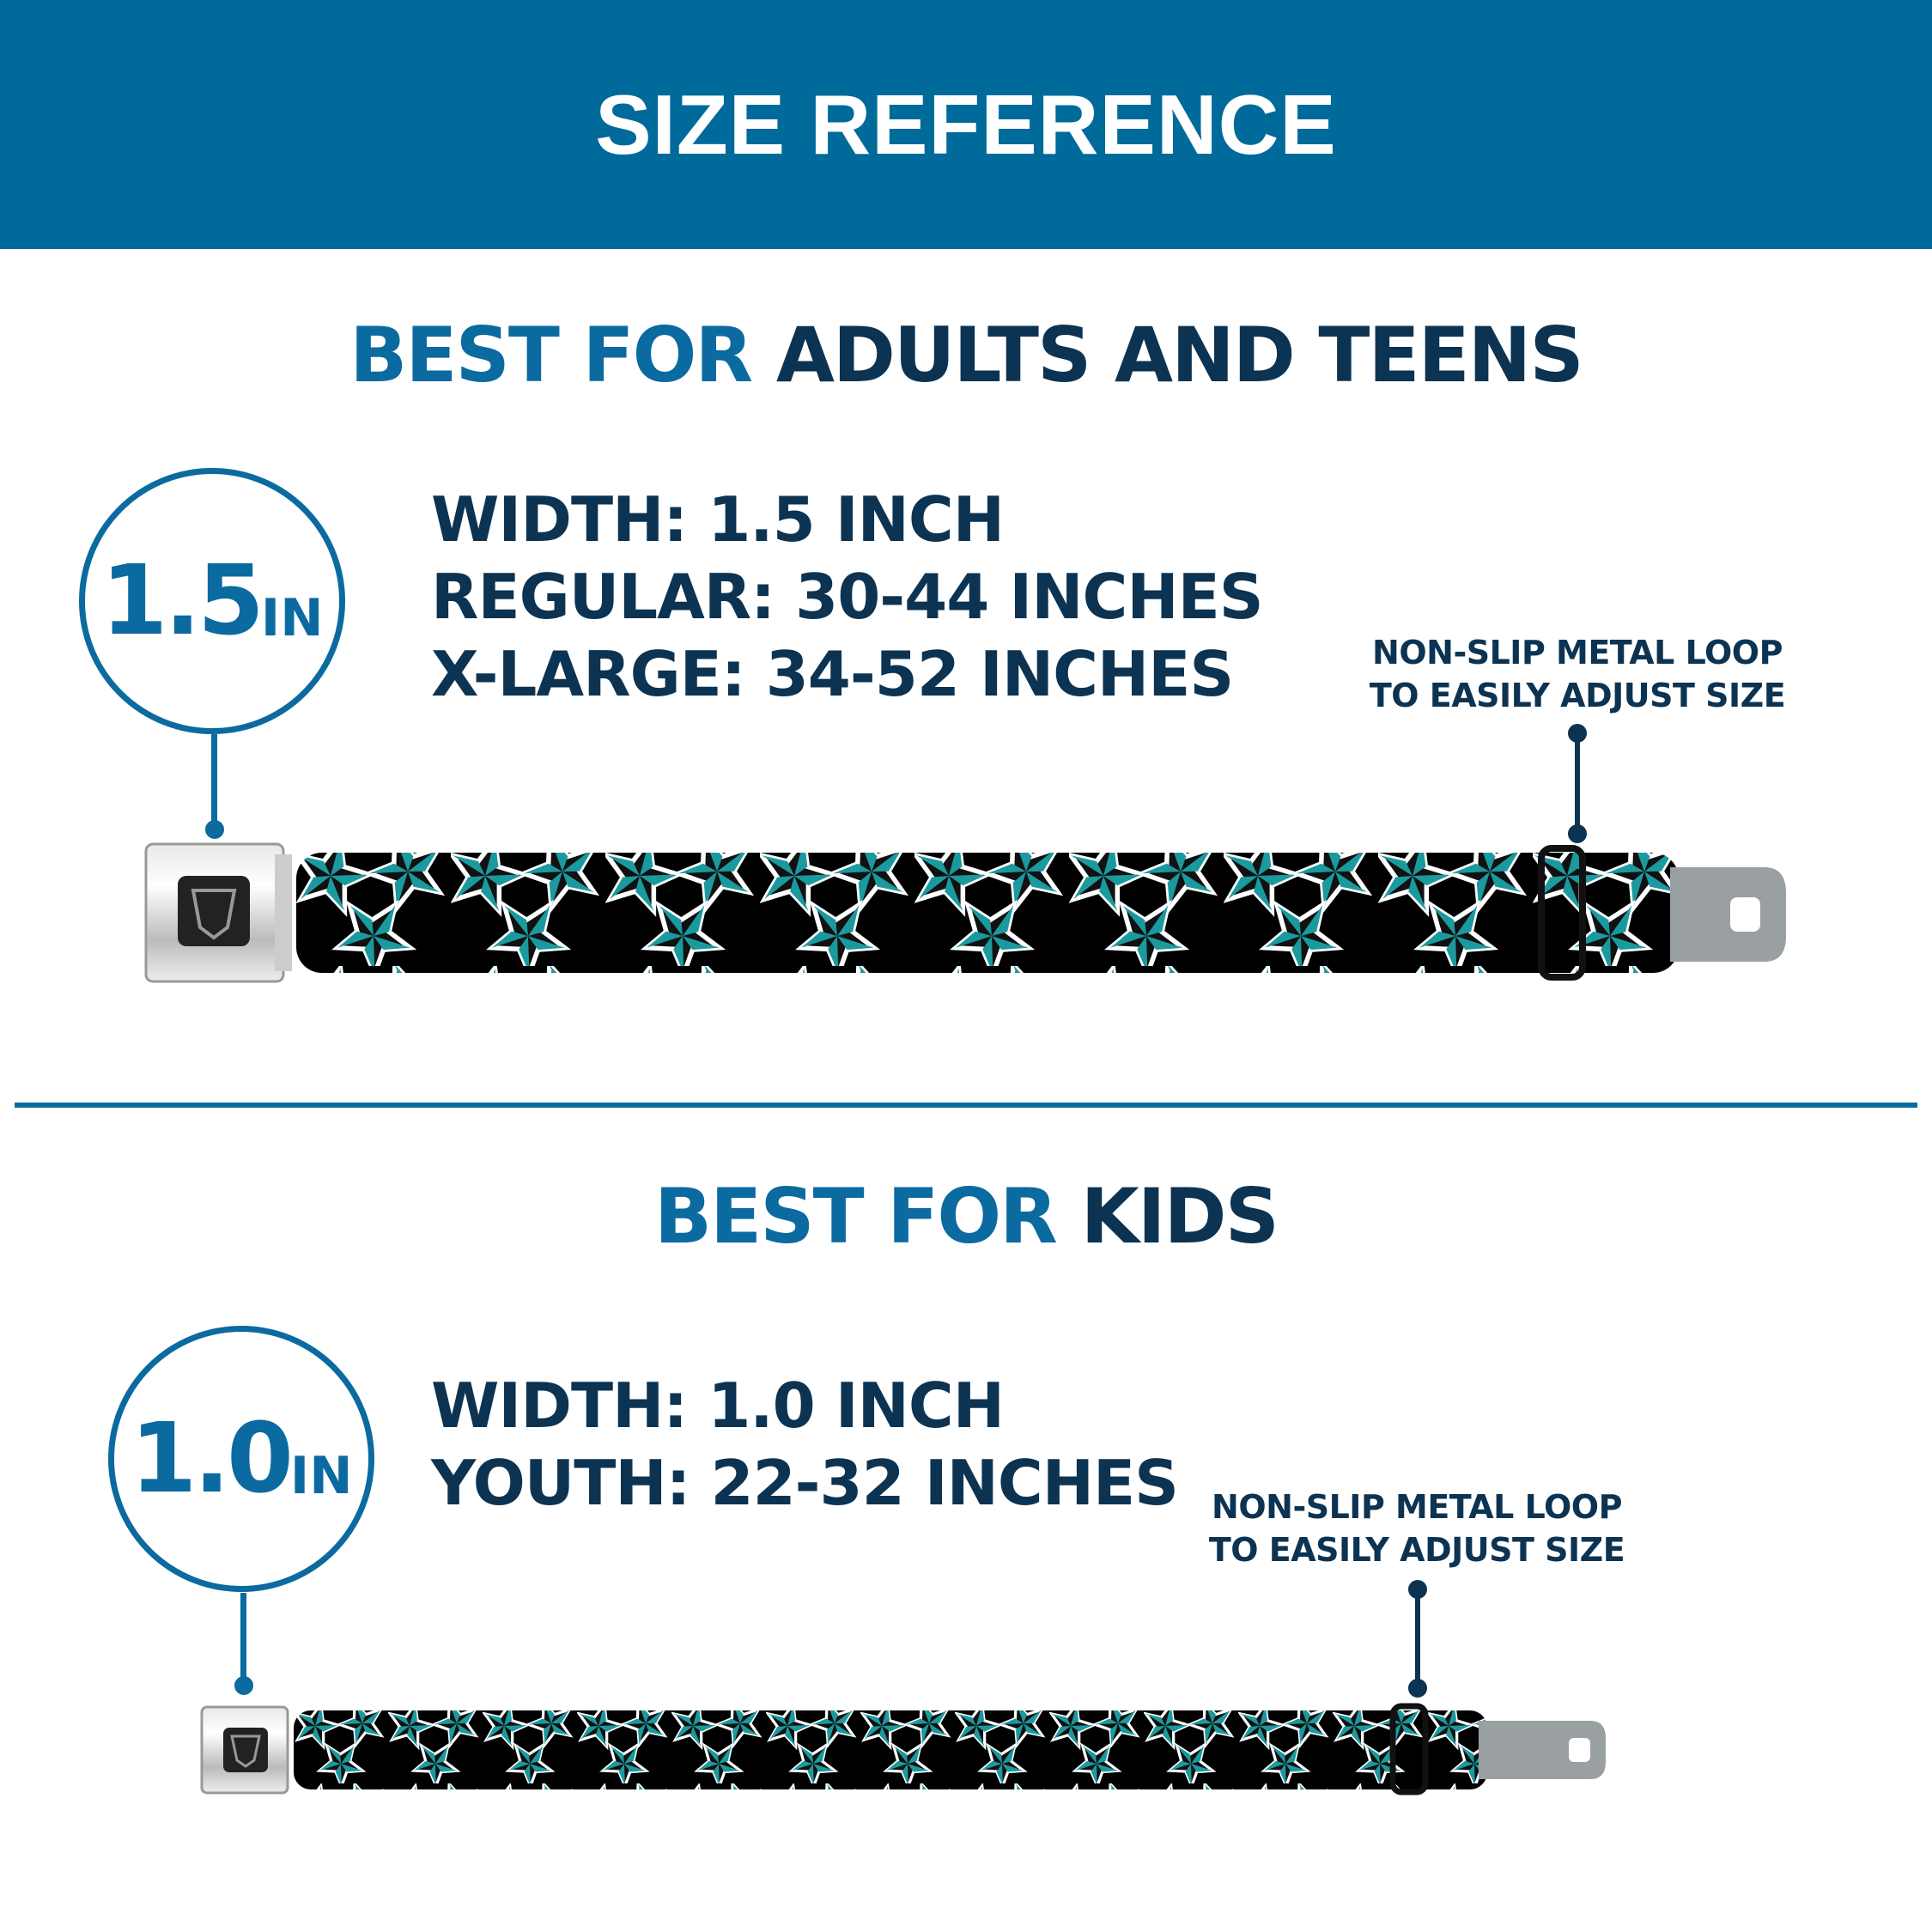 This screenshot has height=1932, width=1932. Describe the element at coordinates (966, 355) in the screenshot. I see `adults-heading: BEST FOR ADULTS AND TEENS` at that location.